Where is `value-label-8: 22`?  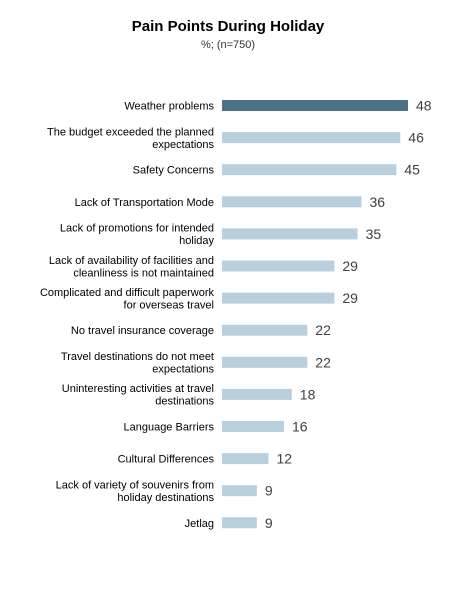 value-label-8: 22 is located at coordinates (323, 330).